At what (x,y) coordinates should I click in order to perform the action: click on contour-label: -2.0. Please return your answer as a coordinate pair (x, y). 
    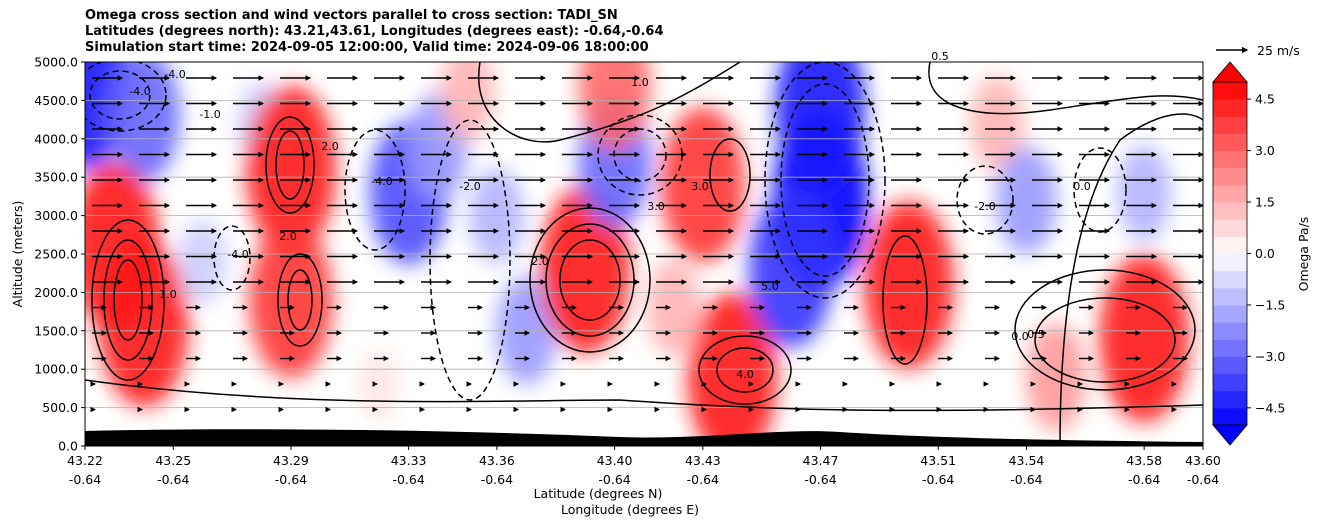
    Looking at the image, I should click on (984, 206).